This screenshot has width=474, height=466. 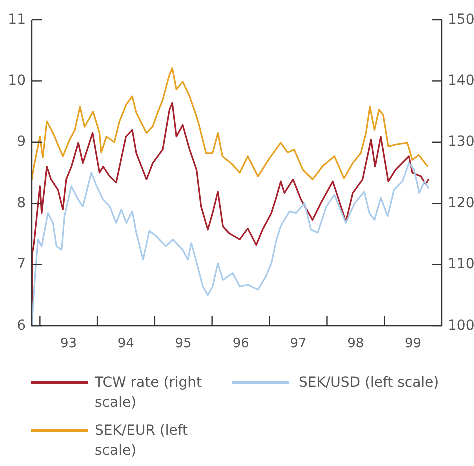 I want to click on y2-tick-label: 110, so click(x=461, y=264).